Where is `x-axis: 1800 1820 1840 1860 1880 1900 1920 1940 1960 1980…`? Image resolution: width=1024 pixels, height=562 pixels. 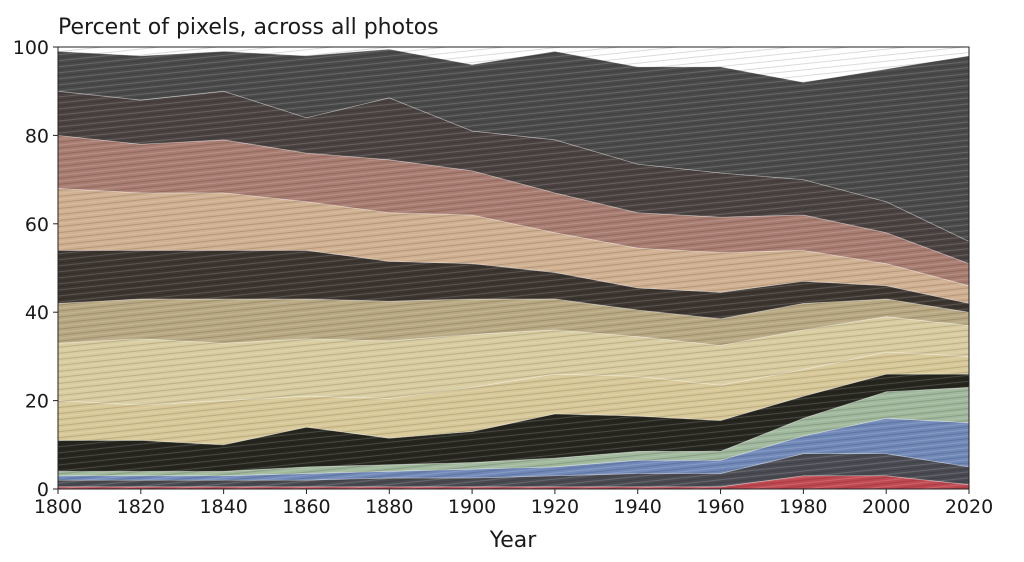 x-axis: 1800 1820 1840 1860 1880 1900 1920 1940 1960 1980… is located at coordinates (513, 503).